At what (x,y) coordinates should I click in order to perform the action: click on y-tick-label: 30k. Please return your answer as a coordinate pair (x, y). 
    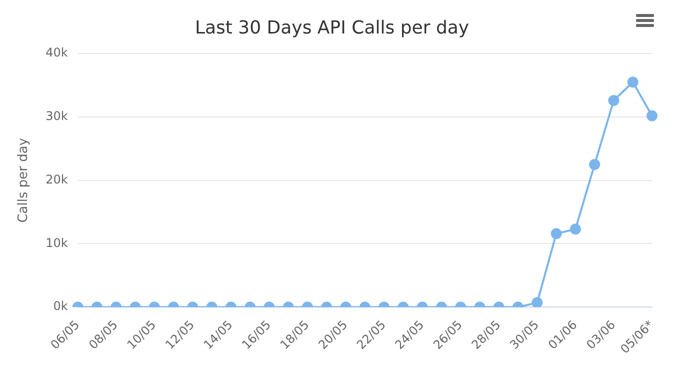
    Looking at the image, I should click on (57, 116).